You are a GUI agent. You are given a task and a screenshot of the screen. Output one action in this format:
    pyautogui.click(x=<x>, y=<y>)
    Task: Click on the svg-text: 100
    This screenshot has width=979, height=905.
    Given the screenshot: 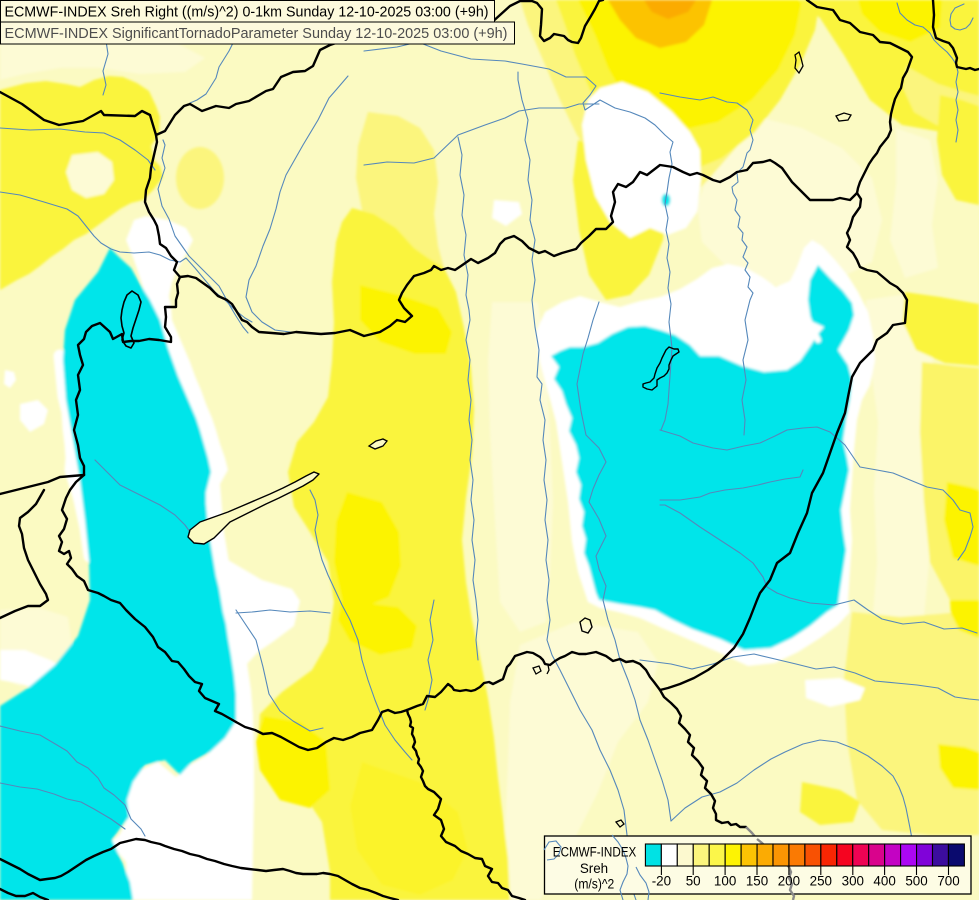 What is the action you would take?
    pyautogui.click(x=725, y=881)
    